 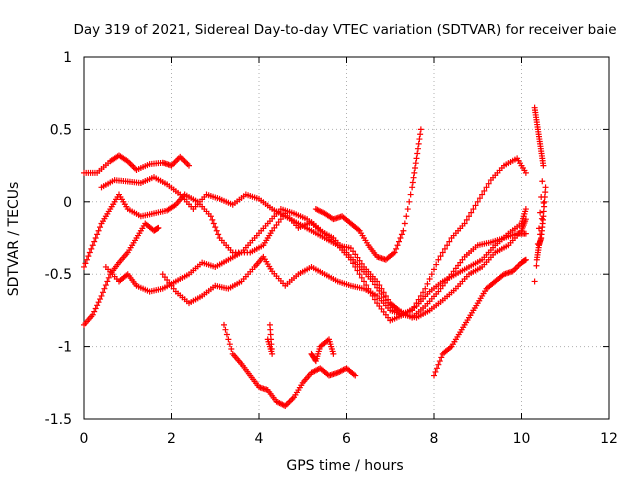 I want to click on y-tick-label: 0, so click(x=67, y=203).